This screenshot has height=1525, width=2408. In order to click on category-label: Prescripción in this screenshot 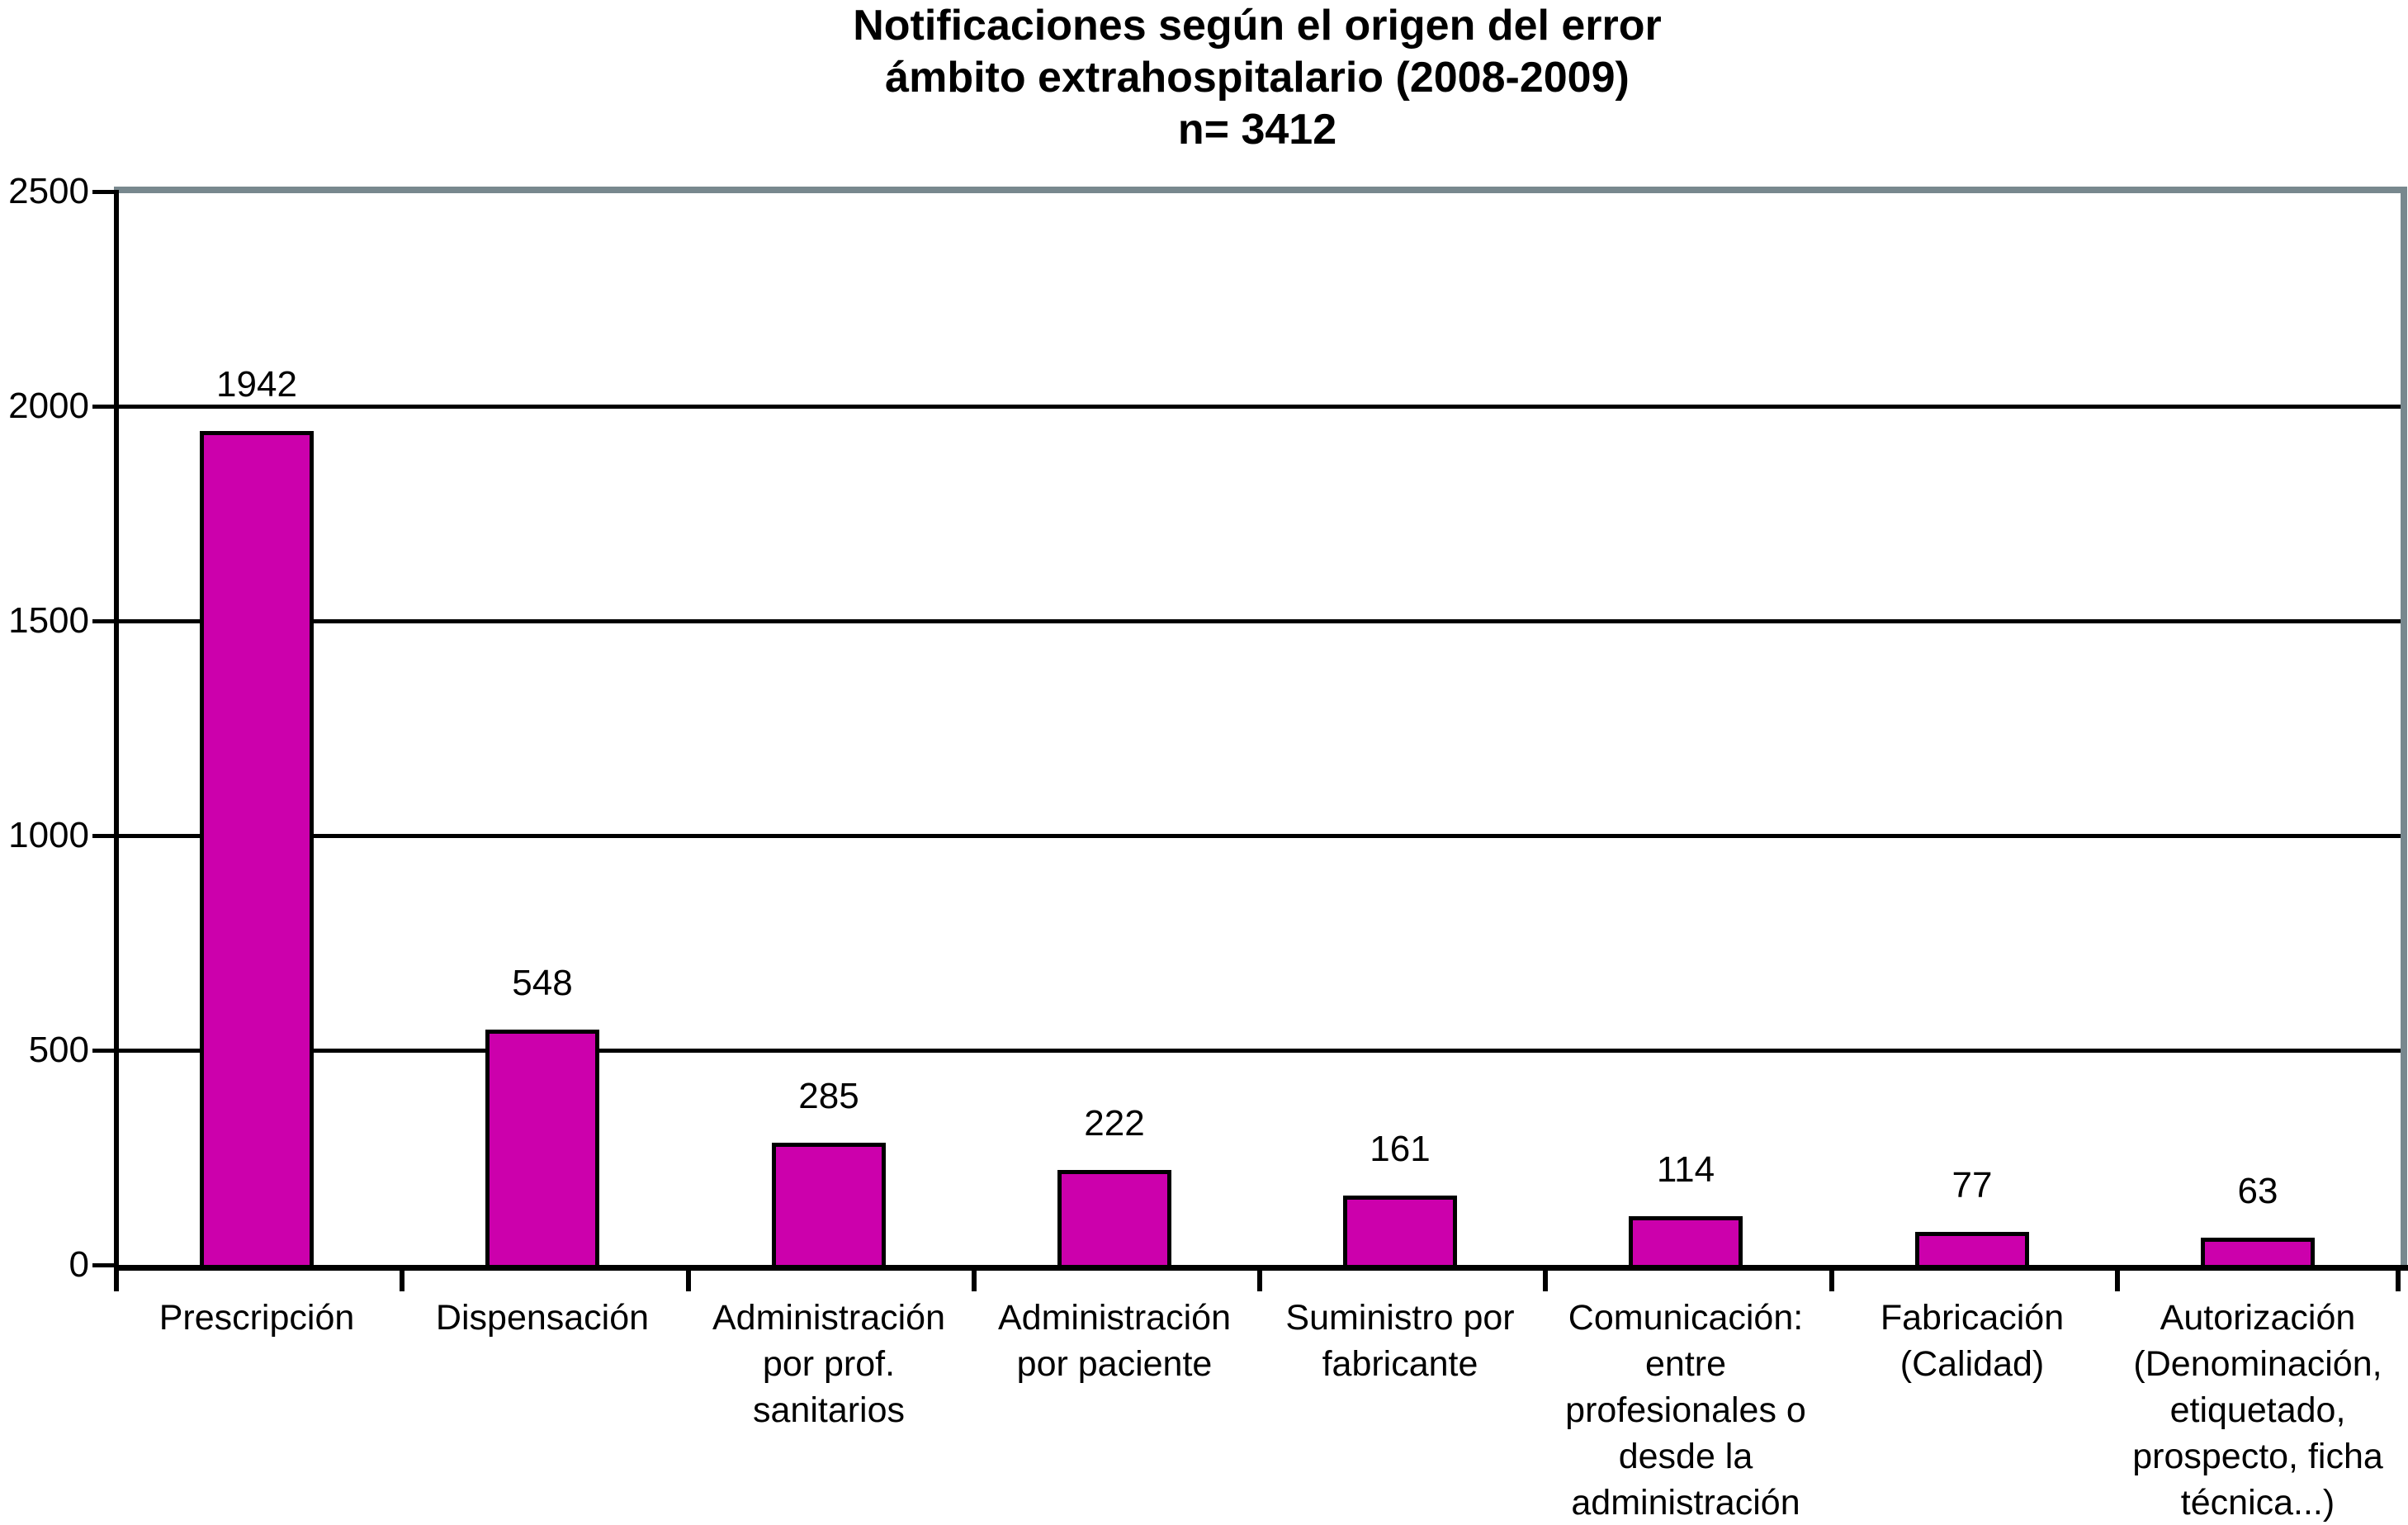, I will do `click(256, 1318)`.